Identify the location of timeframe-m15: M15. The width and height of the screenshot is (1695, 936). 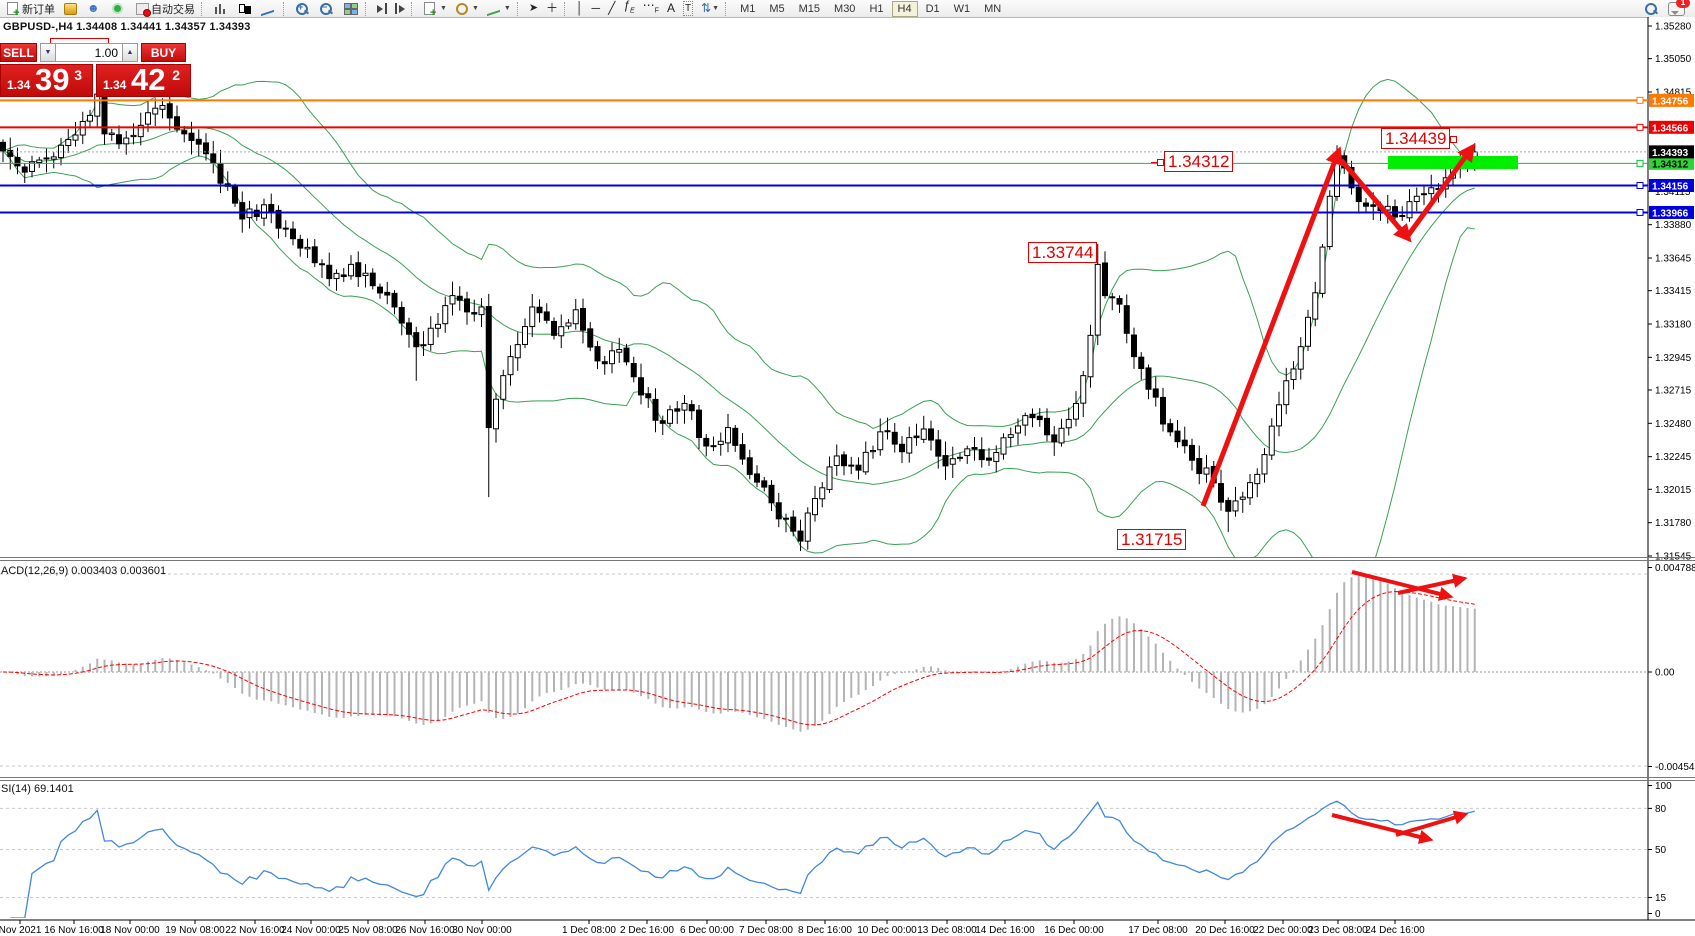
(809, 8).